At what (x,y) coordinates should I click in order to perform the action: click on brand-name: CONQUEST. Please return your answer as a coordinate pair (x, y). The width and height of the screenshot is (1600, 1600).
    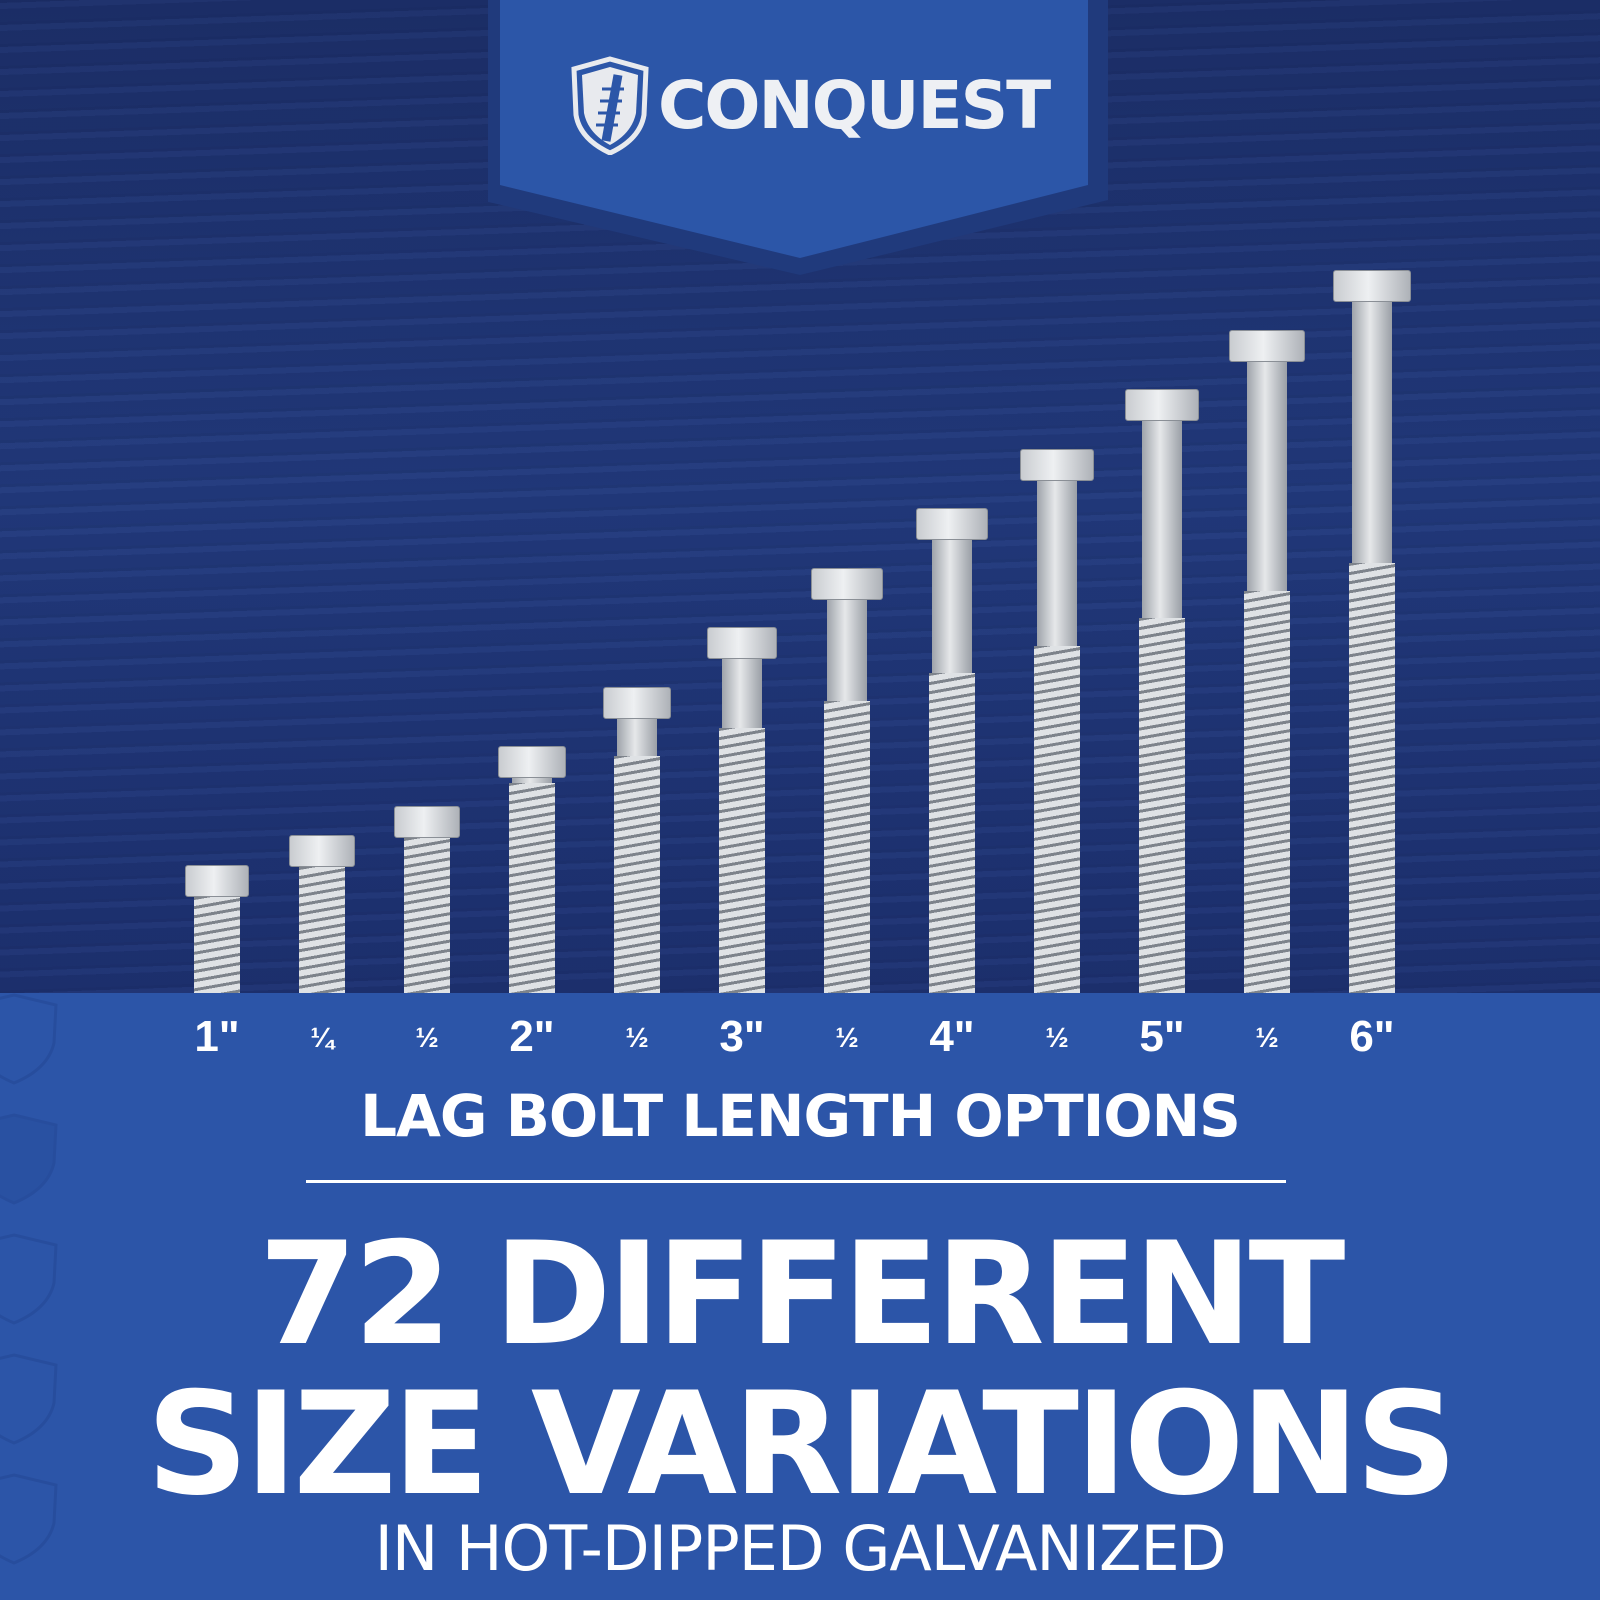
    Looking at the image, I should click on (854, 105).